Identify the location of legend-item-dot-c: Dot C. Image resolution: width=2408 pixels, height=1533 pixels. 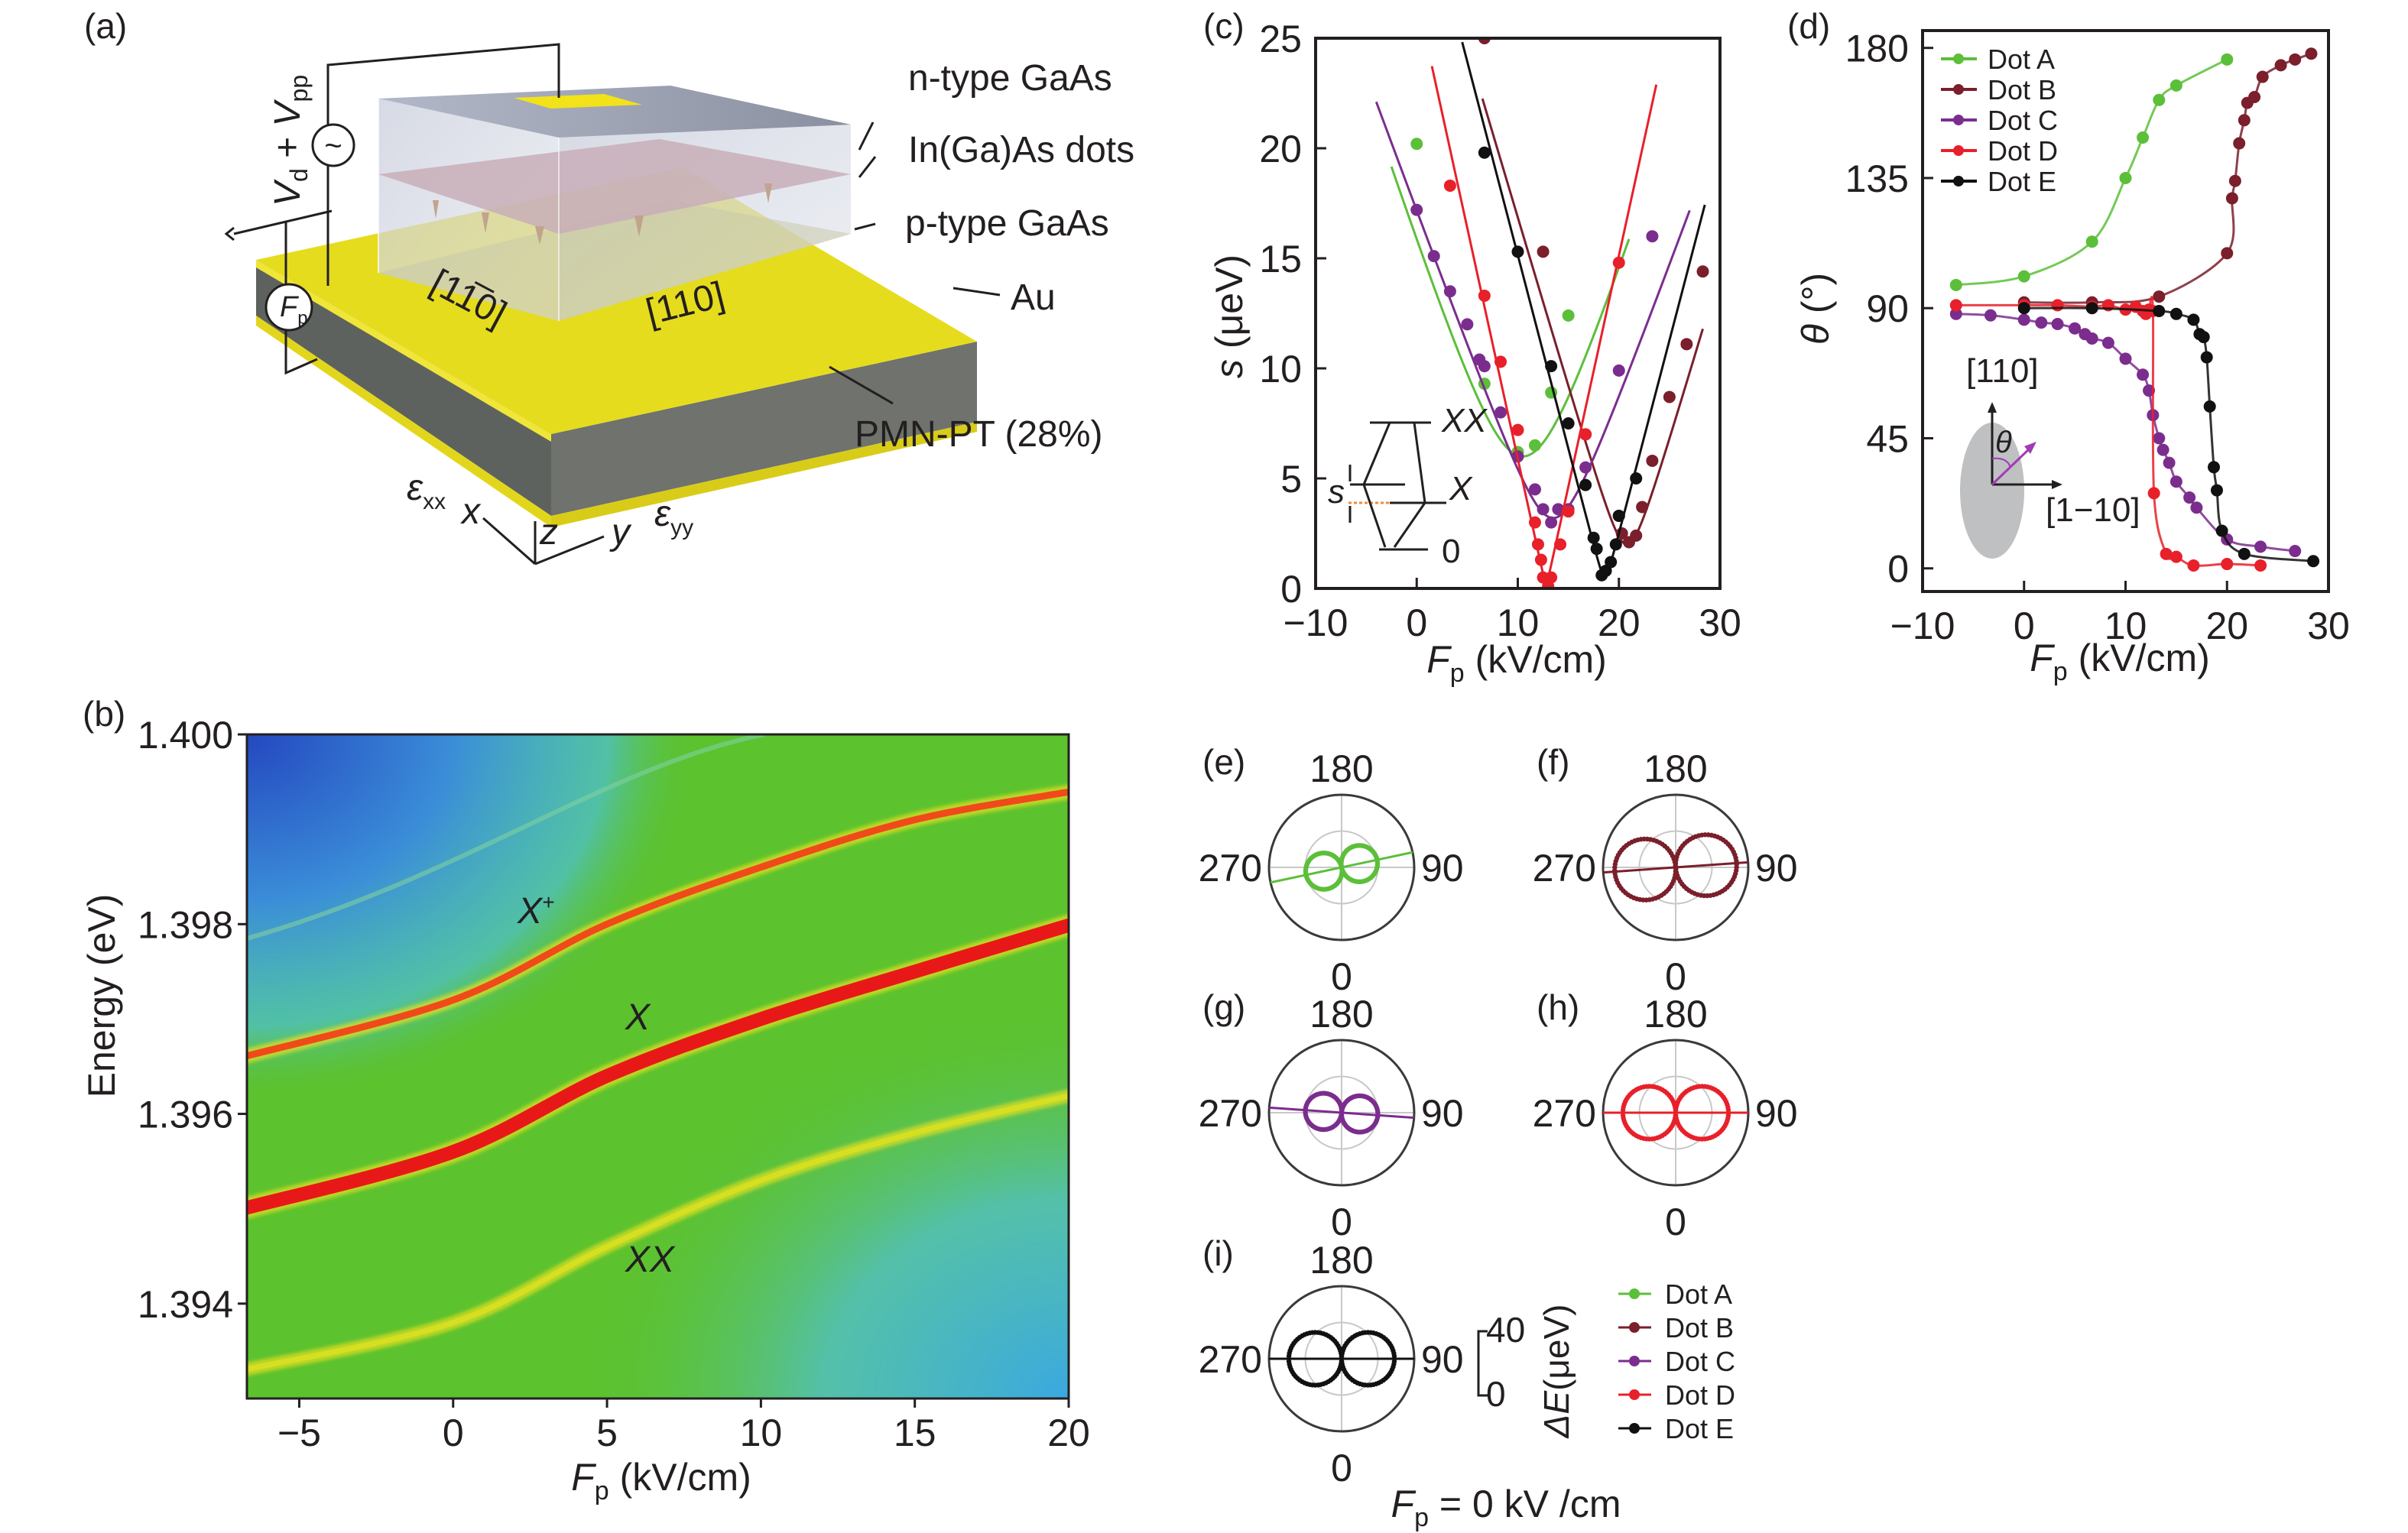
(1999, 120).